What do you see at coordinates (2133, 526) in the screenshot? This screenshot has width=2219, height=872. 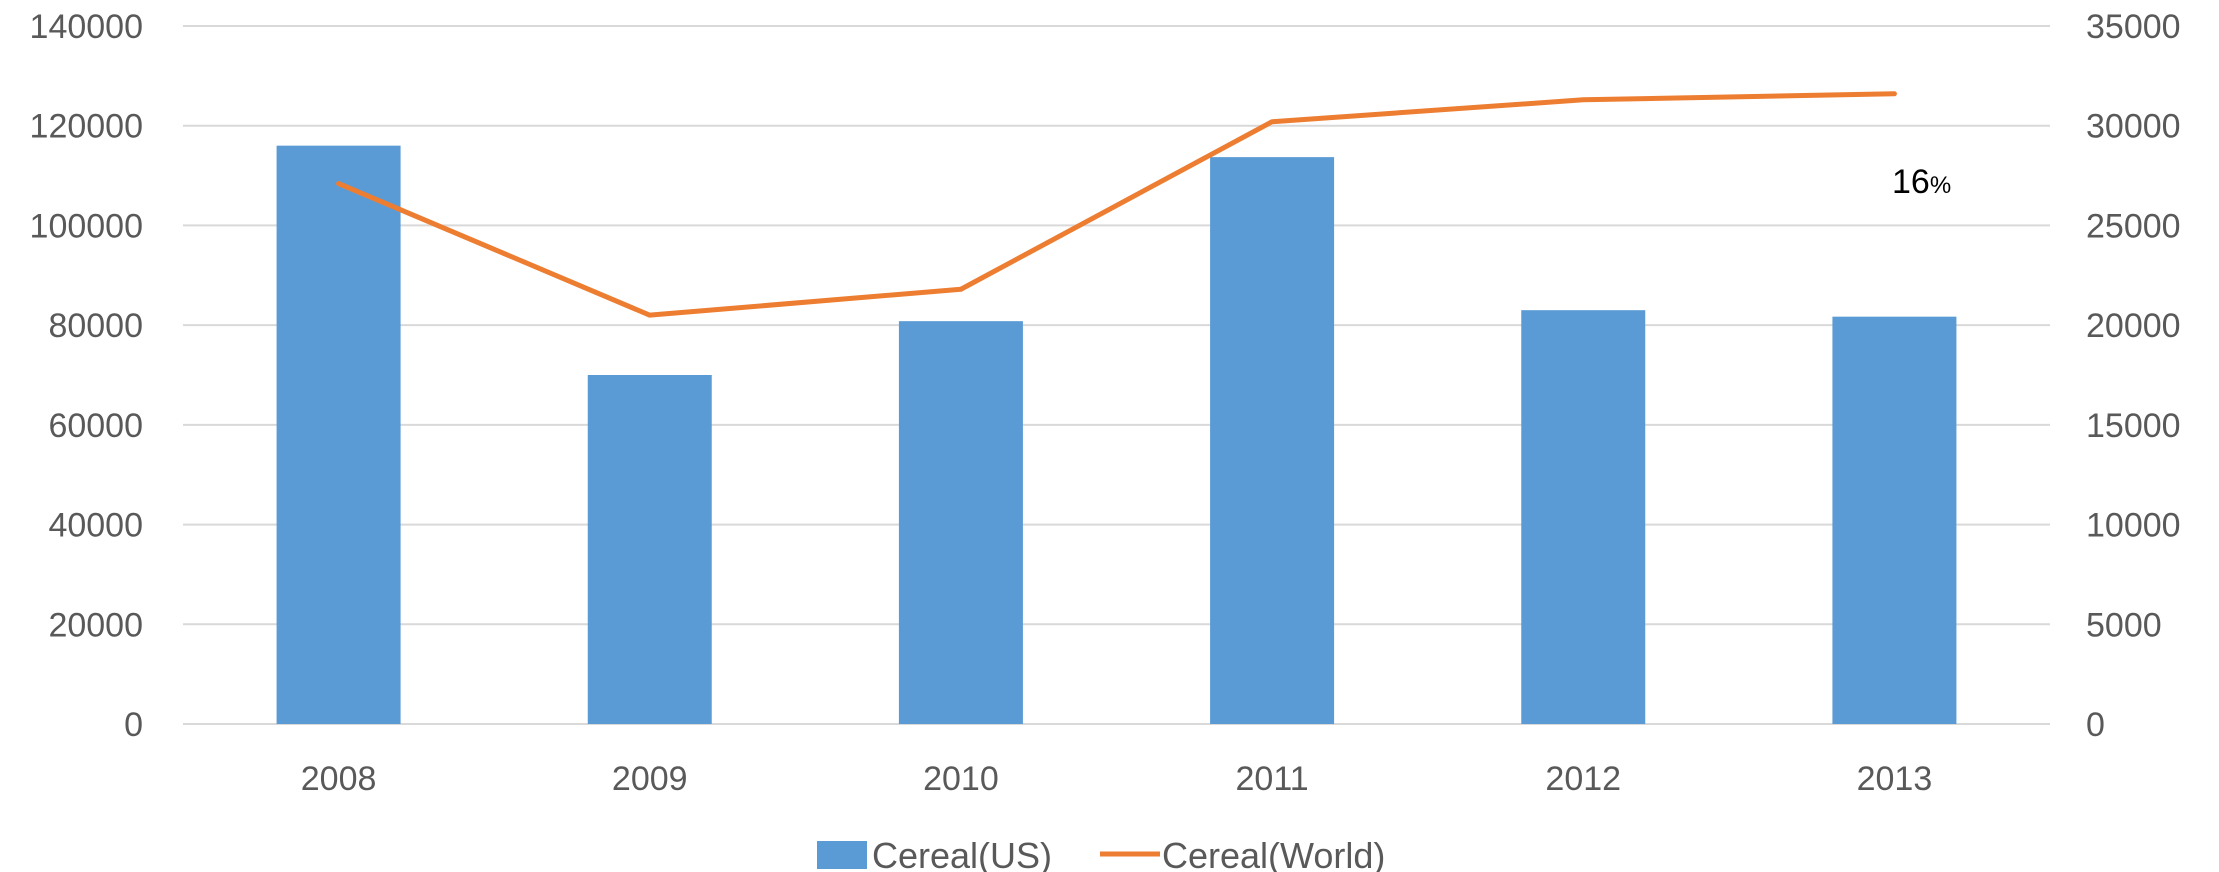 I see `y-right-tick-label: 10000` at bounding box center [2133, 526].